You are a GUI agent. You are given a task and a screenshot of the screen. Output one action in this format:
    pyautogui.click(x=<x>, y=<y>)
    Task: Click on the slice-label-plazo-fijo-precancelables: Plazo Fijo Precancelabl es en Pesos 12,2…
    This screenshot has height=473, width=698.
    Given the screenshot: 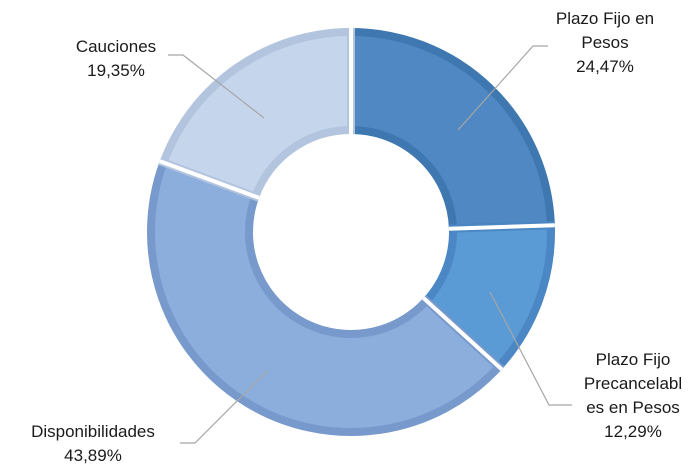 What is the action you would take?
    pyautogui.click(x=633, y=395)
    